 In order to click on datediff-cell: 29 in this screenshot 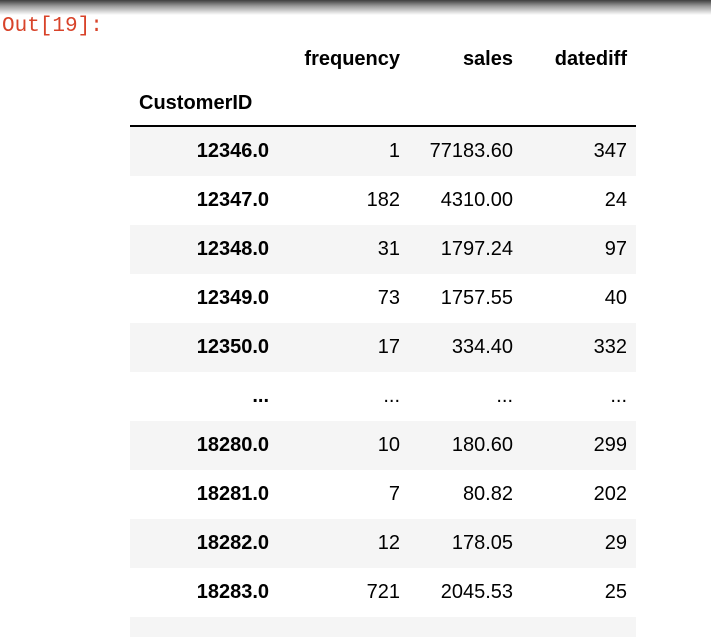, I will do `click(615, 543)`.